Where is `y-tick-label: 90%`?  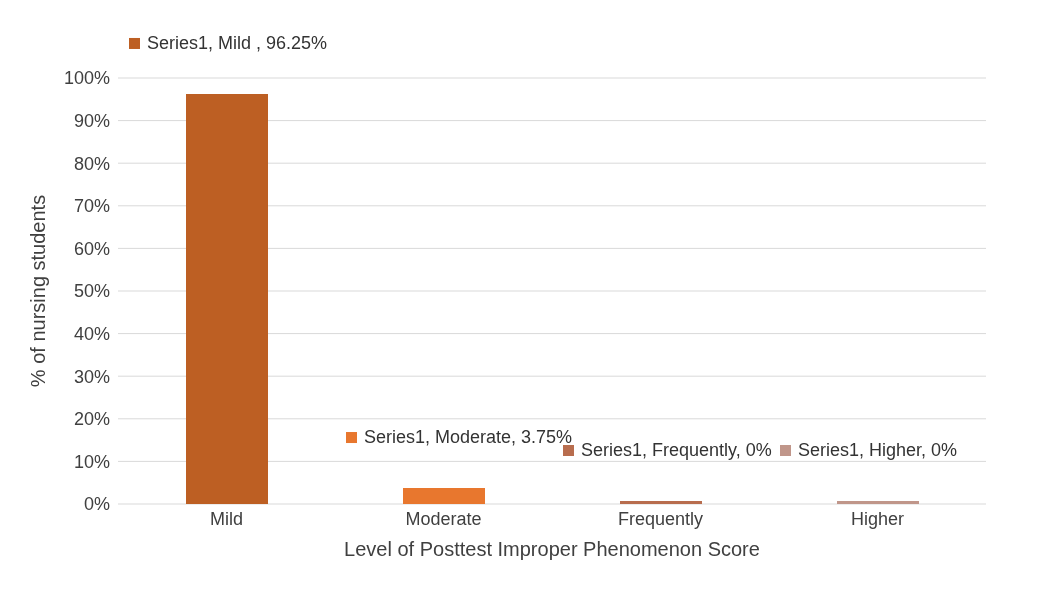 y-tick-label: 90% is located at coordinates (91, 120).